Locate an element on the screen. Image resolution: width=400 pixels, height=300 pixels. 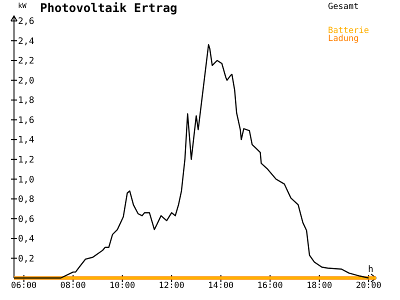
text: Gesamt is located at coordinates (343, 7).